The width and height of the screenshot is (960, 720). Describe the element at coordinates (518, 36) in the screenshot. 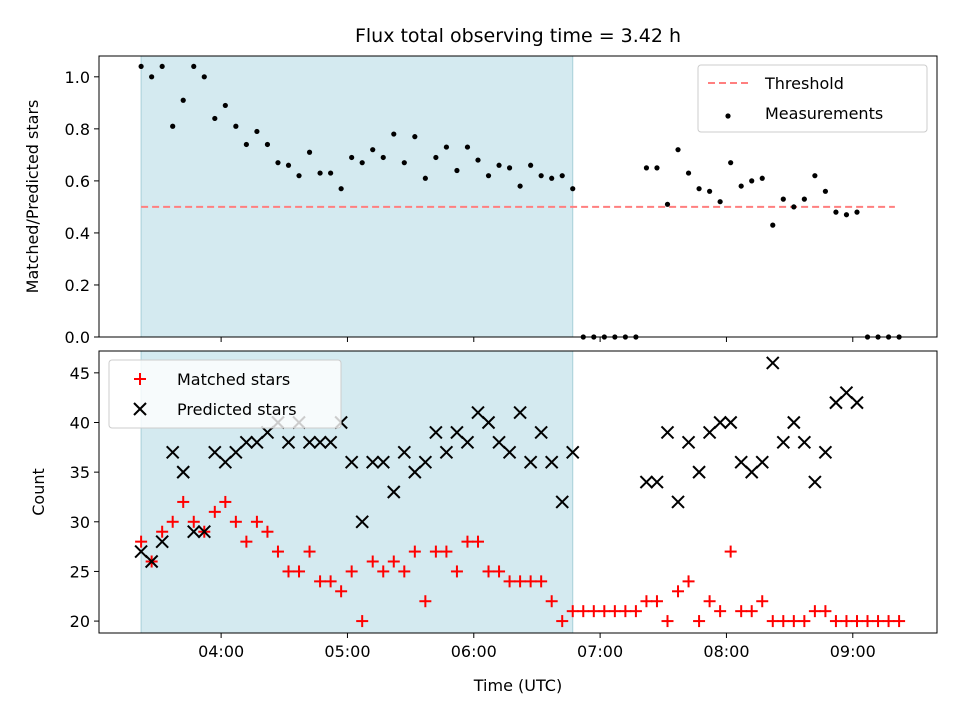

I see `chart-title: Flux total observing time = 3.42 h` at that location.